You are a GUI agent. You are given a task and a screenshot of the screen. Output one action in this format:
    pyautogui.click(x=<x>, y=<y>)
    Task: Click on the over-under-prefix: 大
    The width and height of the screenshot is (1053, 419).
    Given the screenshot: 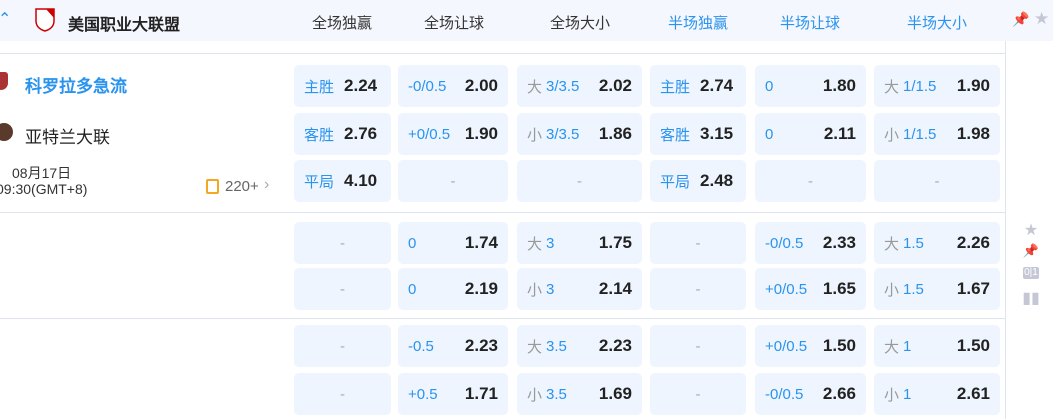 What is the action you would take?
    pyautogui.click(x=535, y=87)
    